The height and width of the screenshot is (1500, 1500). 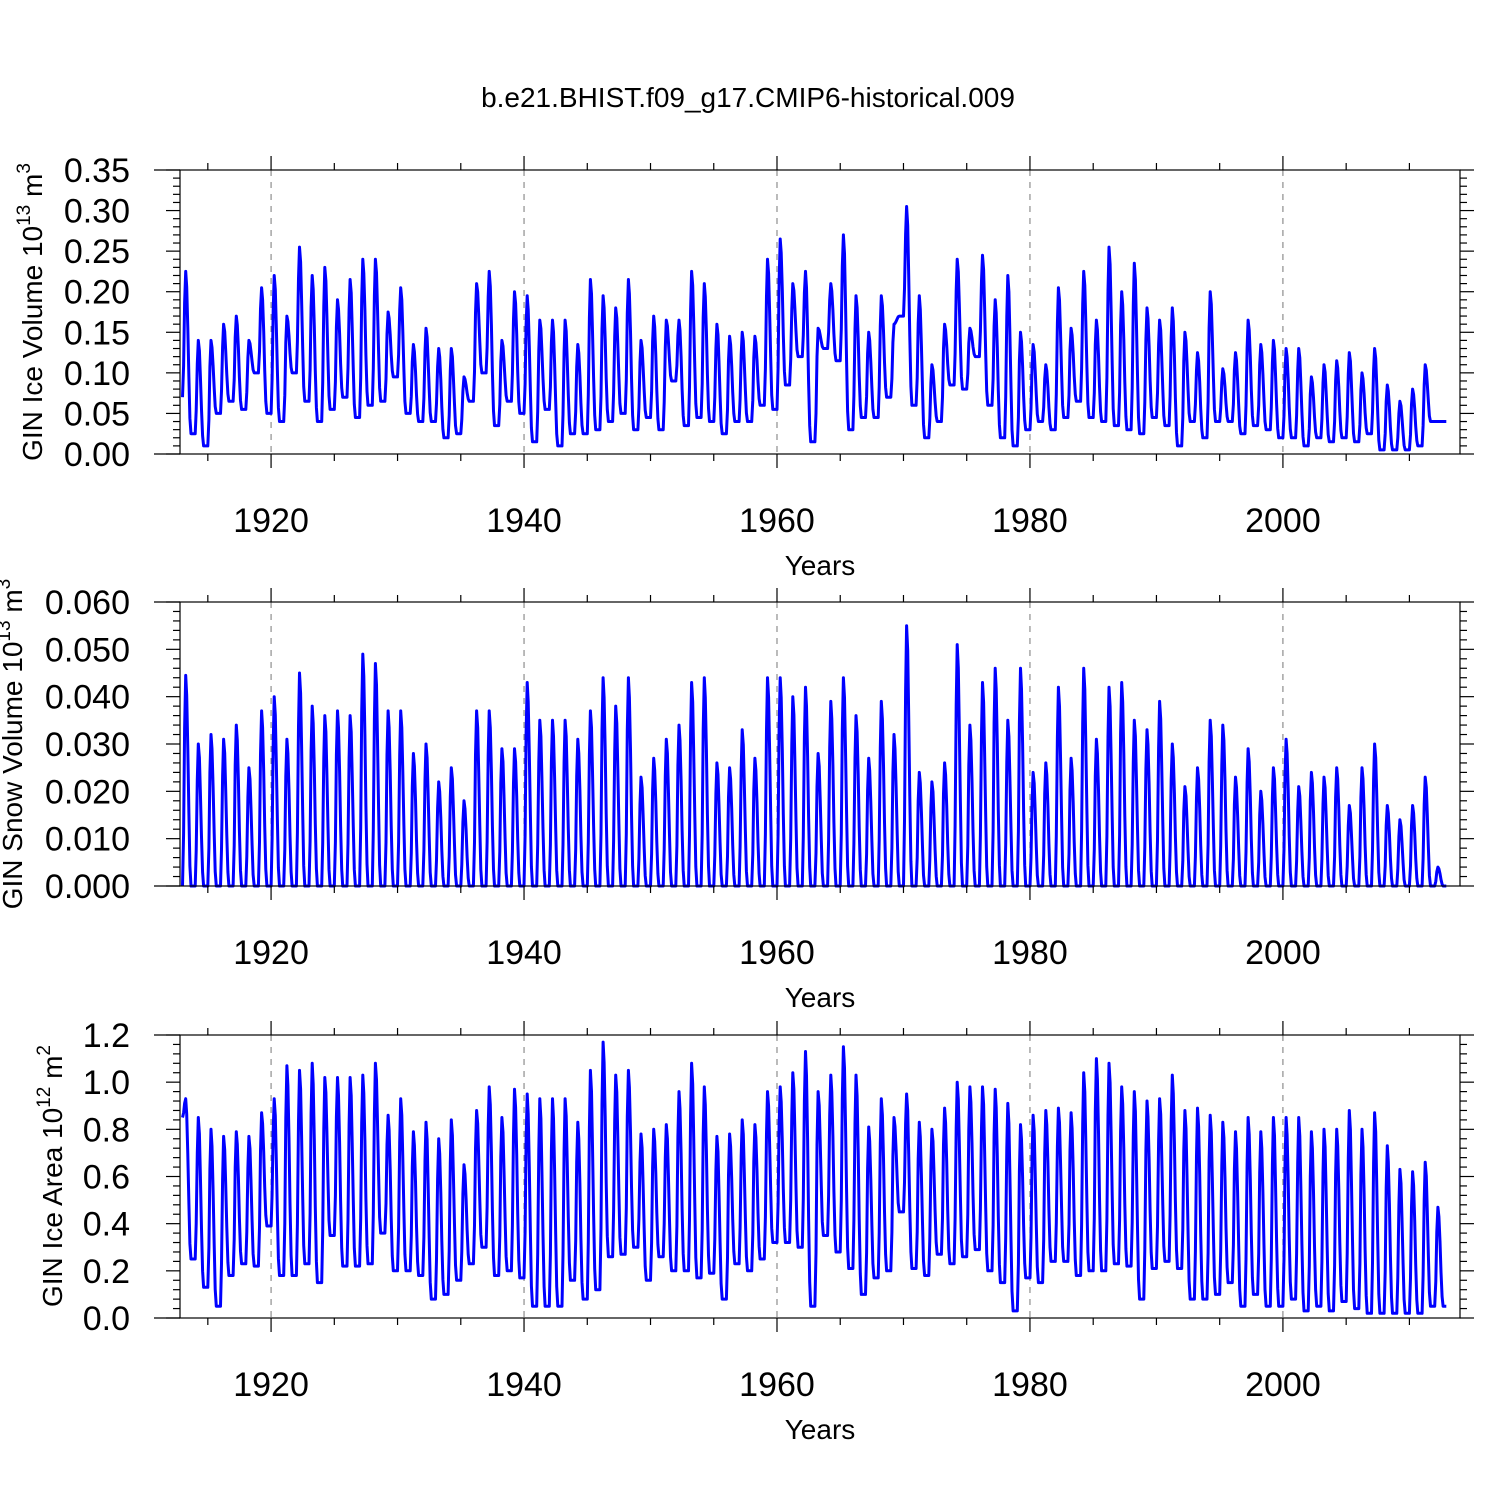 I want to click on y-tick-label: 0.35, so click(x=97, y=171).